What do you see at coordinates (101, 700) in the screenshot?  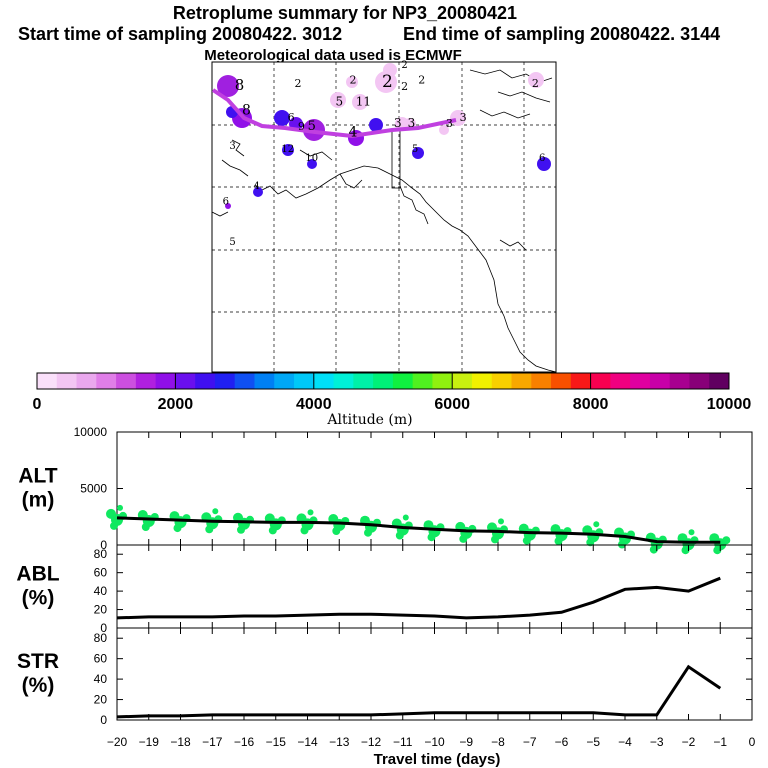 I see `y-tick-label: 20` at bounding box center [101, 700].